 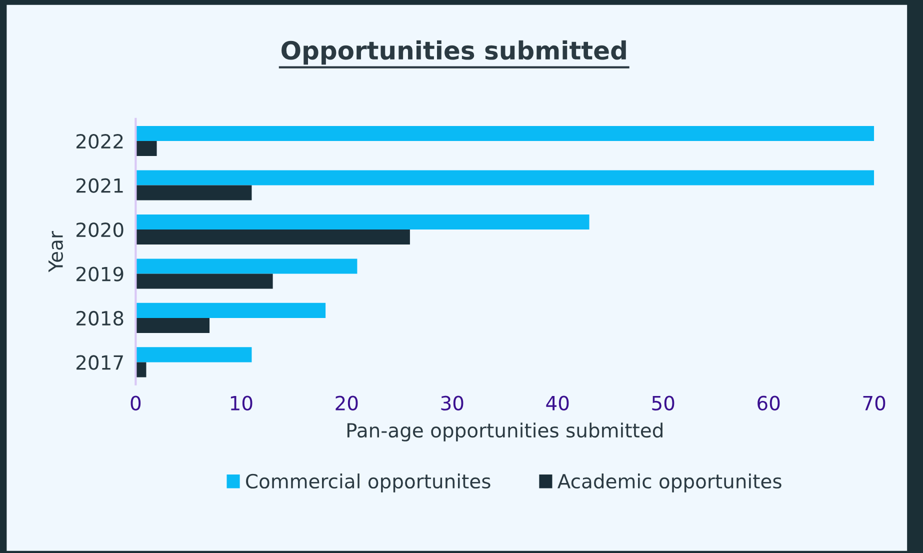 I want to click on x-tick-label: 70, so click(x=874, y=403).